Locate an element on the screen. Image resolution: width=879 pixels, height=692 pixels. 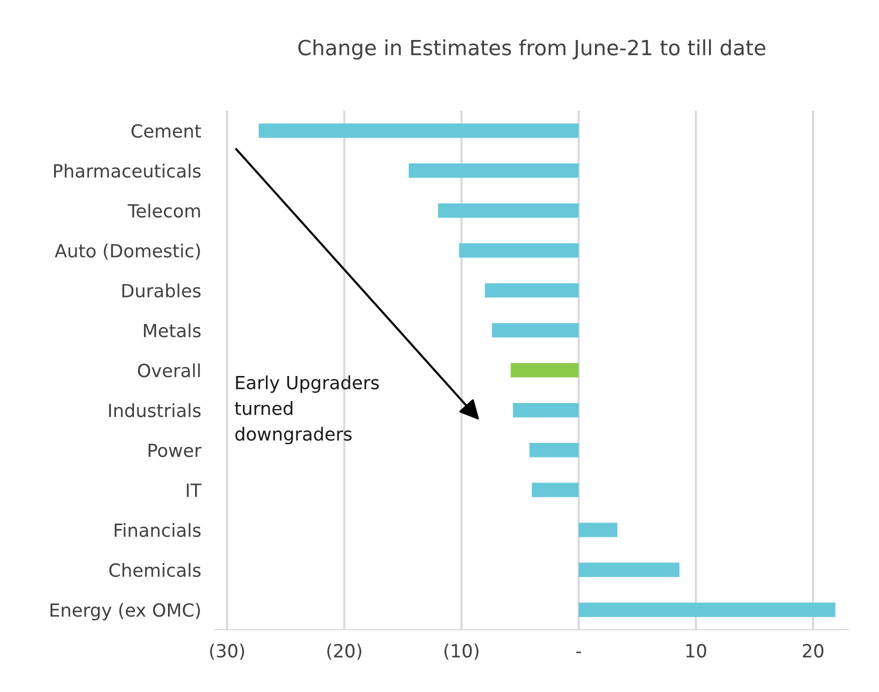
y-tick-label: Metals is located at coordinates (172, 330).